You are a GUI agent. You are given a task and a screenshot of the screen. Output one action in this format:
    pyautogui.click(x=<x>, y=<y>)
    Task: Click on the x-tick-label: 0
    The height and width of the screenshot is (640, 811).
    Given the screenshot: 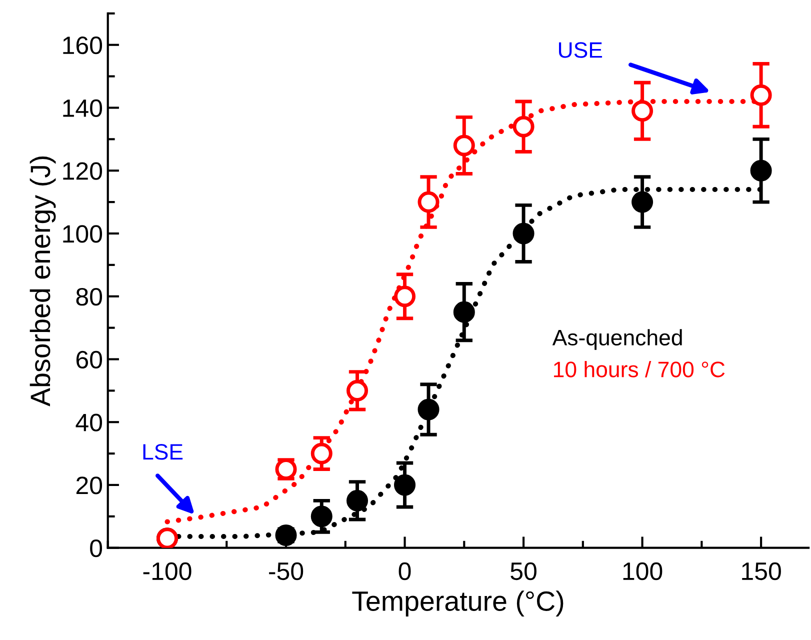 What is the action you would take?
    pyautogui.click(x=404, y=571)
    